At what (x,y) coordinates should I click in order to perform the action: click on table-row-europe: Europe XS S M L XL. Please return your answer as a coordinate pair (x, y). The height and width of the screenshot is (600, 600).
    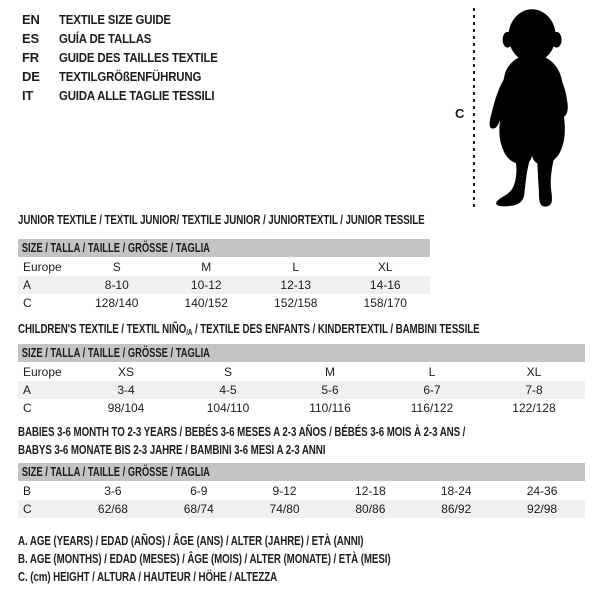
    Looking at the image, I should click on (301, 372).